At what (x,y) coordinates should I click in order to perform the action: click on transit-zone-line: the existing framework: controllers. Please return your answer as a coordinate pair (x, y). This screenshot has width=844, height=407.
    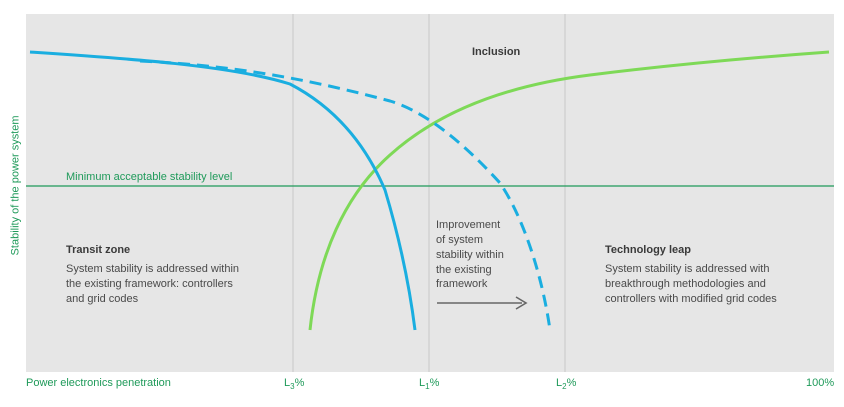
    Looking at the image, I should click on (149, 283).